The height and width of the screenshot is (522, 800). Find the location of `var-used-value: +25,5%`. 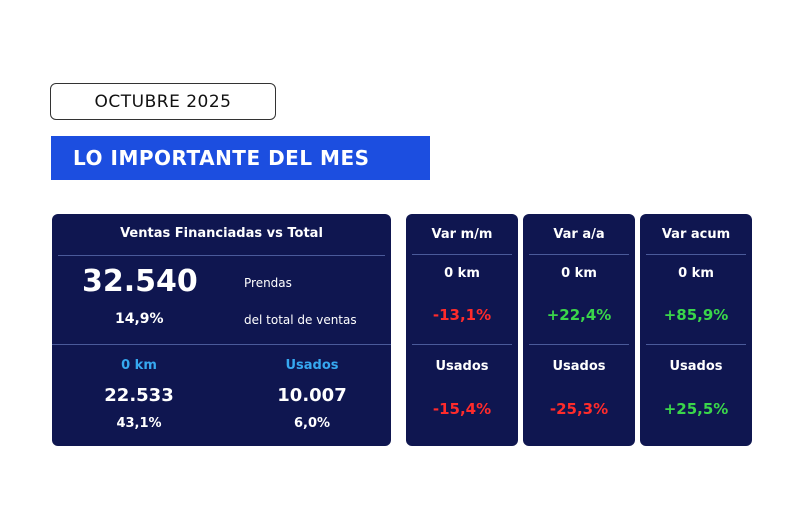

var-used-value: +25,5% is located at coordinates (696, 409).